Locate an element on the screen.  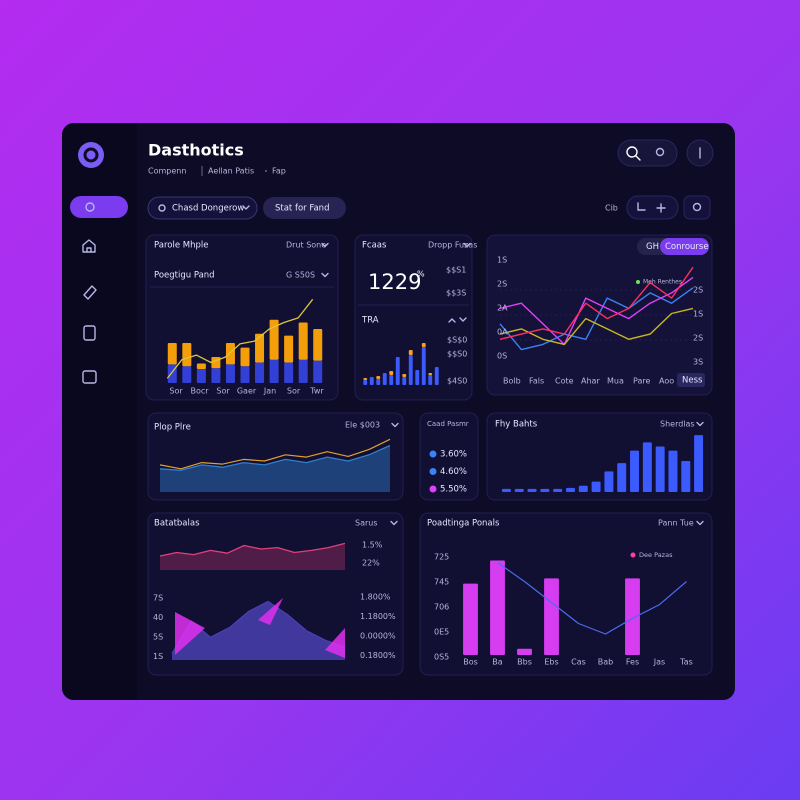
side-label: 0.0000% is located at coordinates (378, 636).